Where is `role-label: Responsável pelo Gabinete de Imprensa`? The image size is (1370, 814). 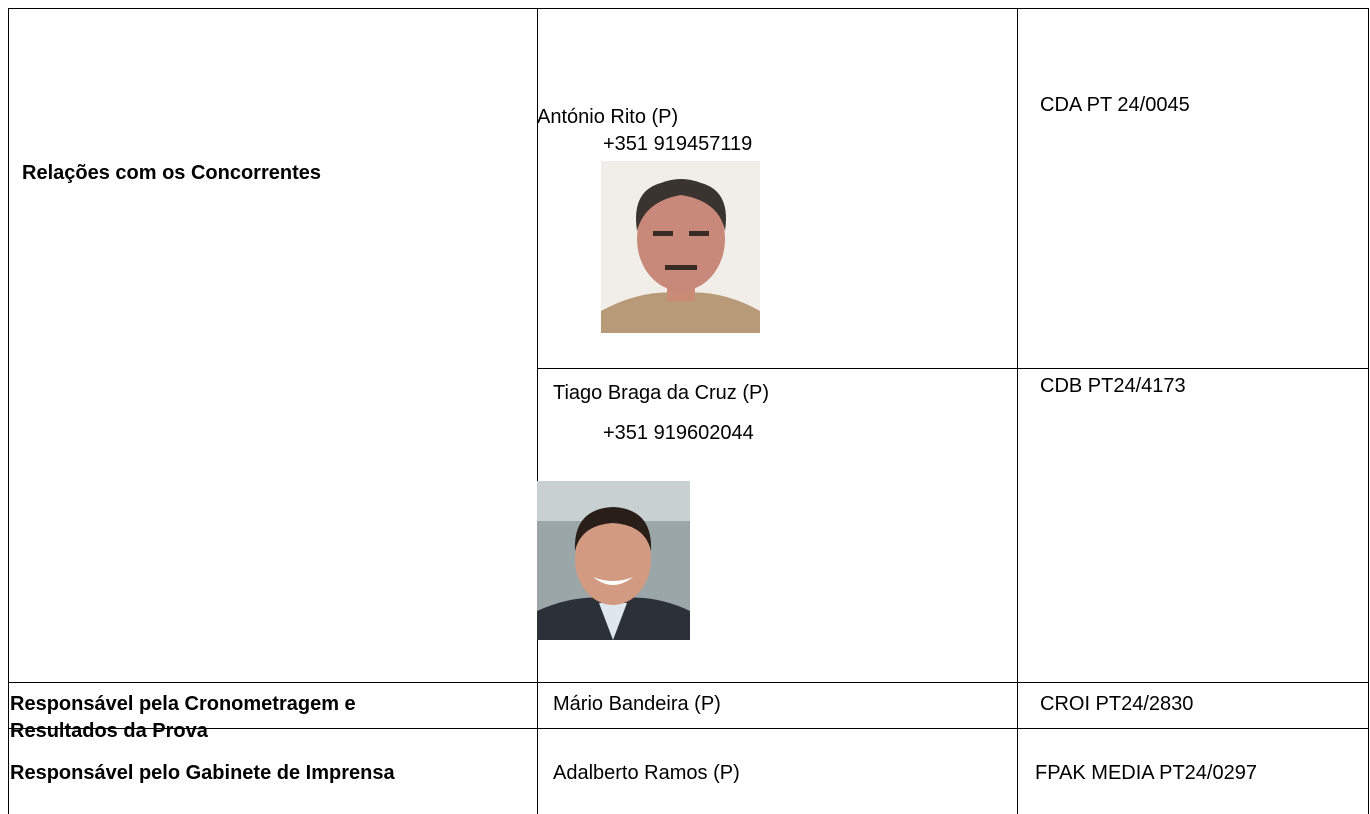 role-label: Responsável pelo Gabinete de Imprensa is located at coordinates (202, 773).